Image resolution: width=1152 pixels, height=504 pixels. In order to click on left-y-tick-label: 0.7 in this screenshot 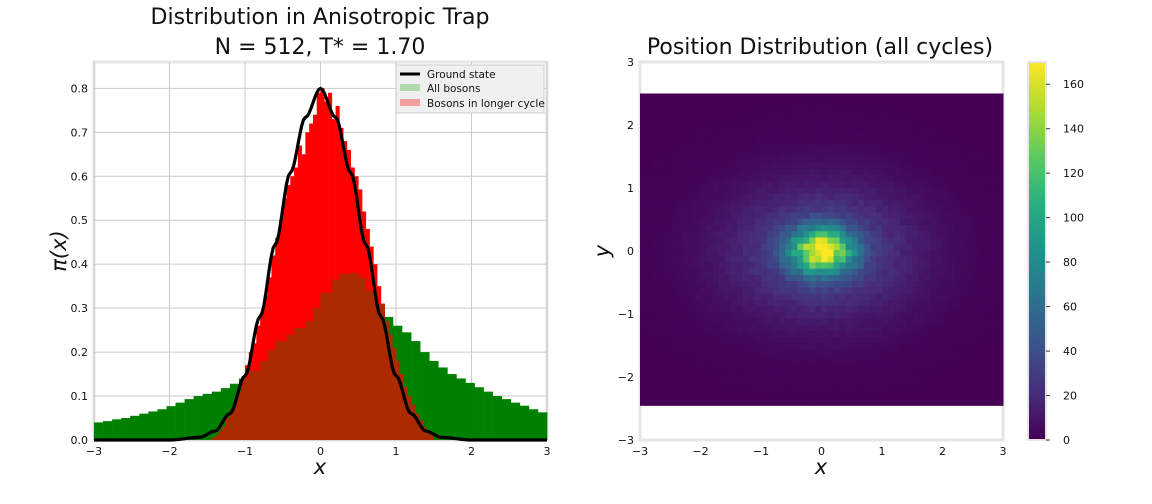, I will do `click(80, 132)`.